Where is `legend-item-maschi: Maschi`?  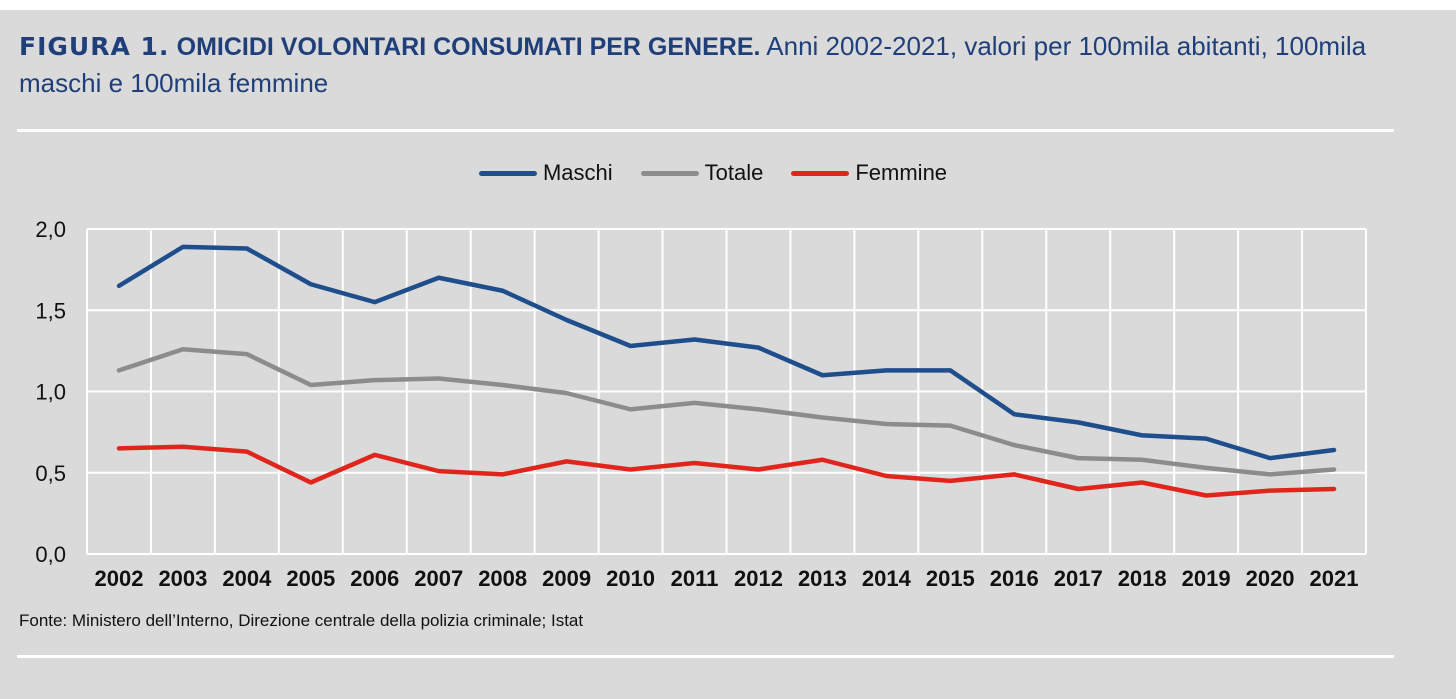
legend-item-maschi: Maschi is located at coordinates (545, 173).